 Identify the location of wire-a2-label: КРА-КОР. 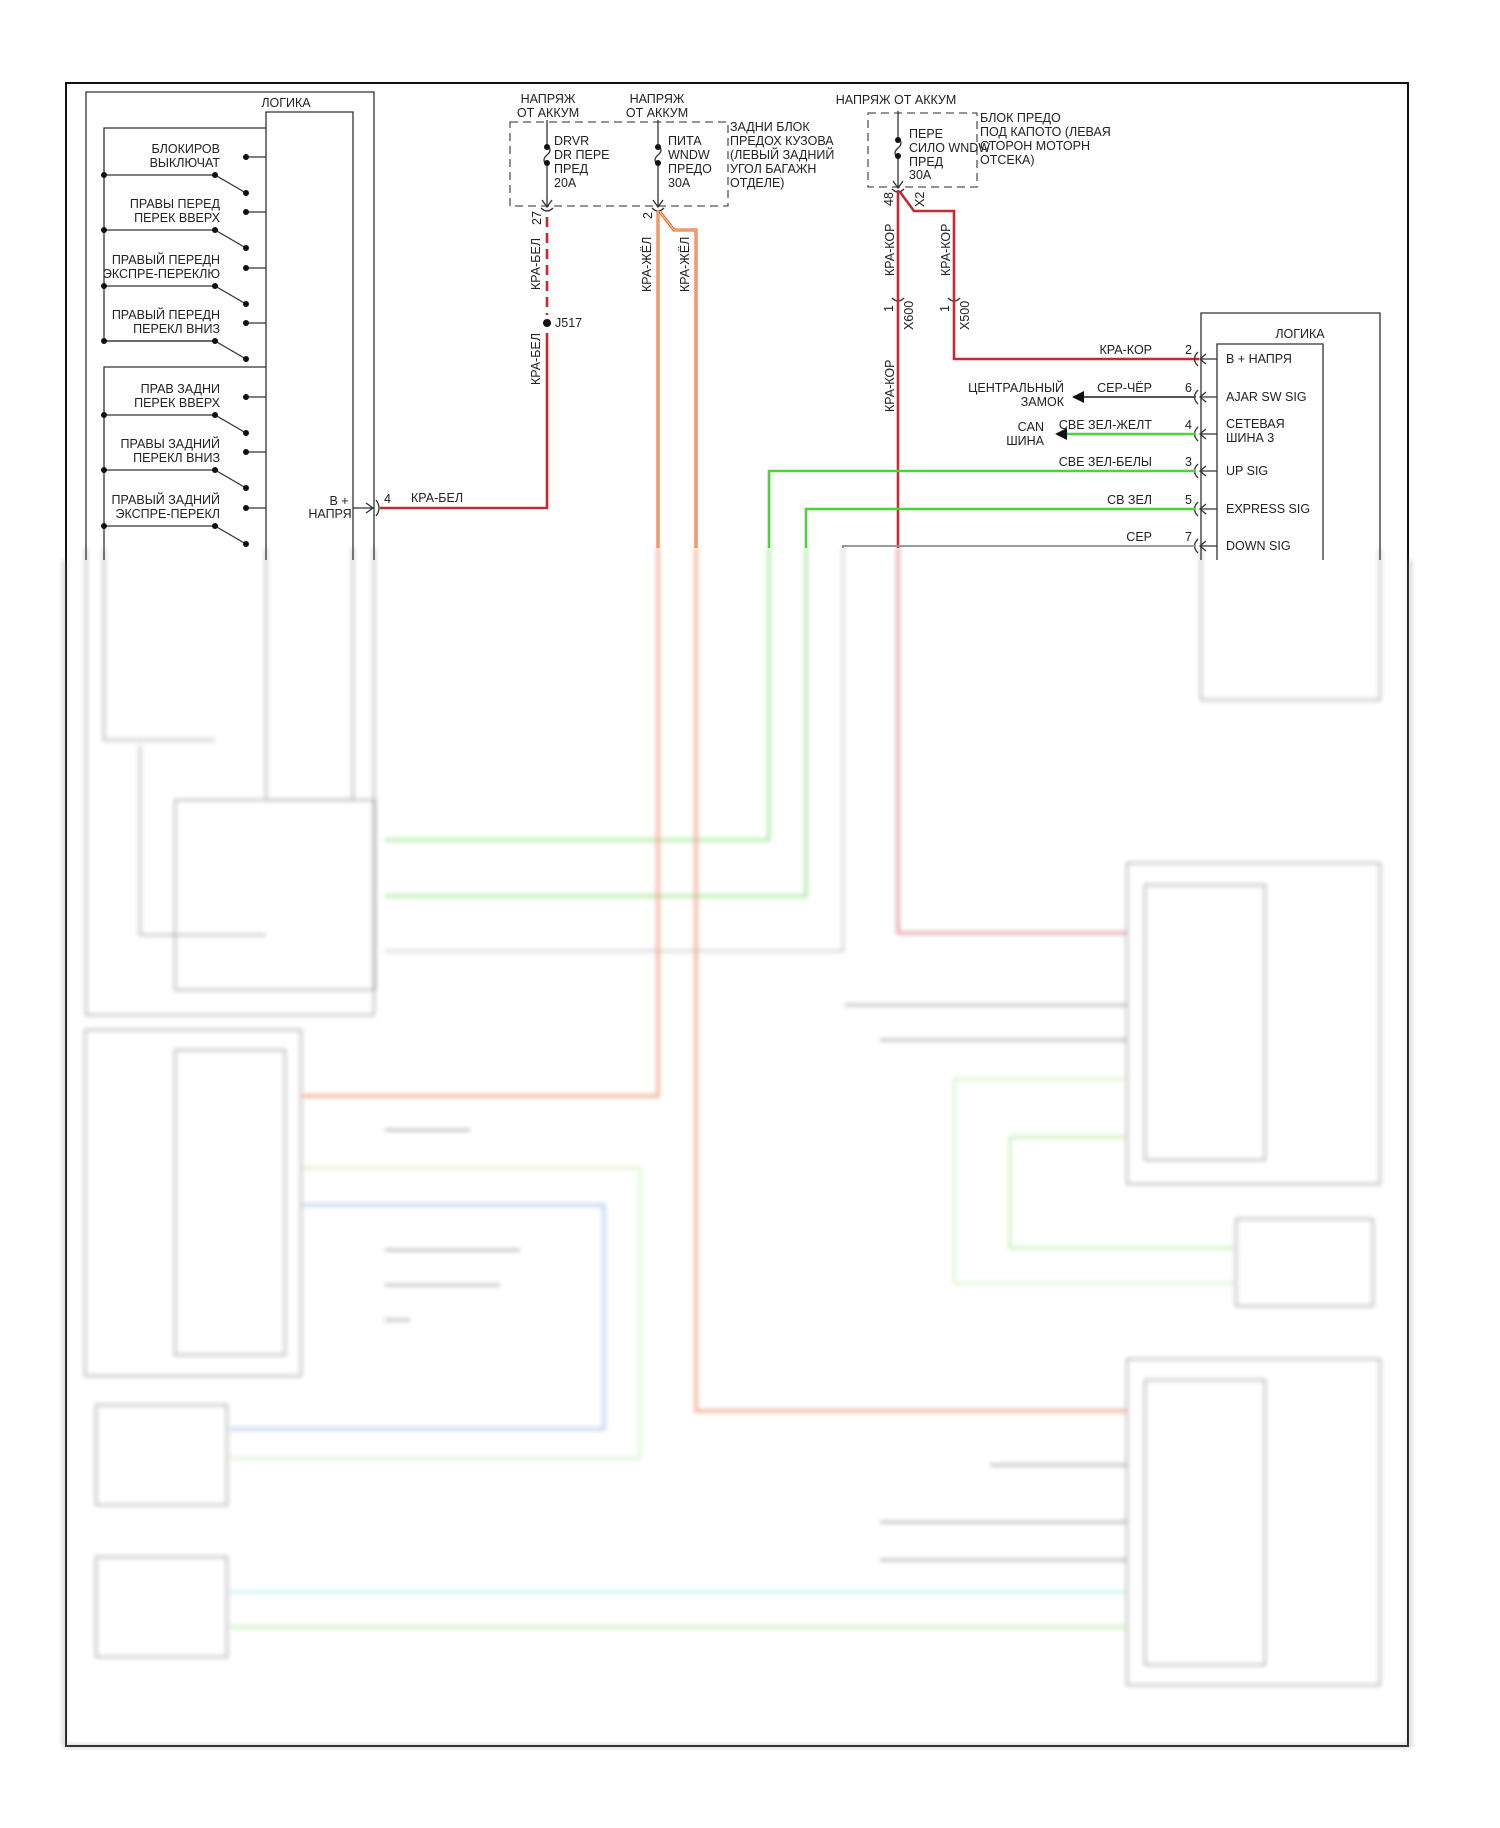
(890, 386).